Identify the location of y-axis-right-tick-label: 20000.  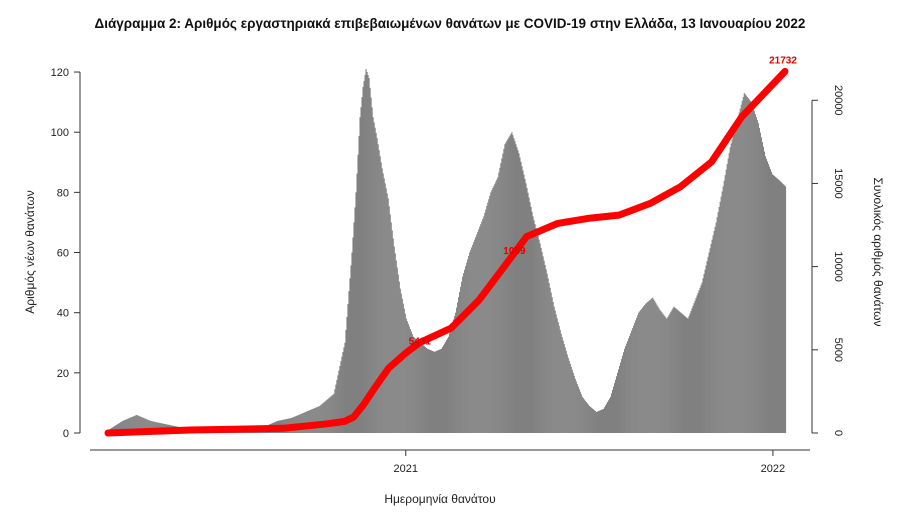
(838, 100).